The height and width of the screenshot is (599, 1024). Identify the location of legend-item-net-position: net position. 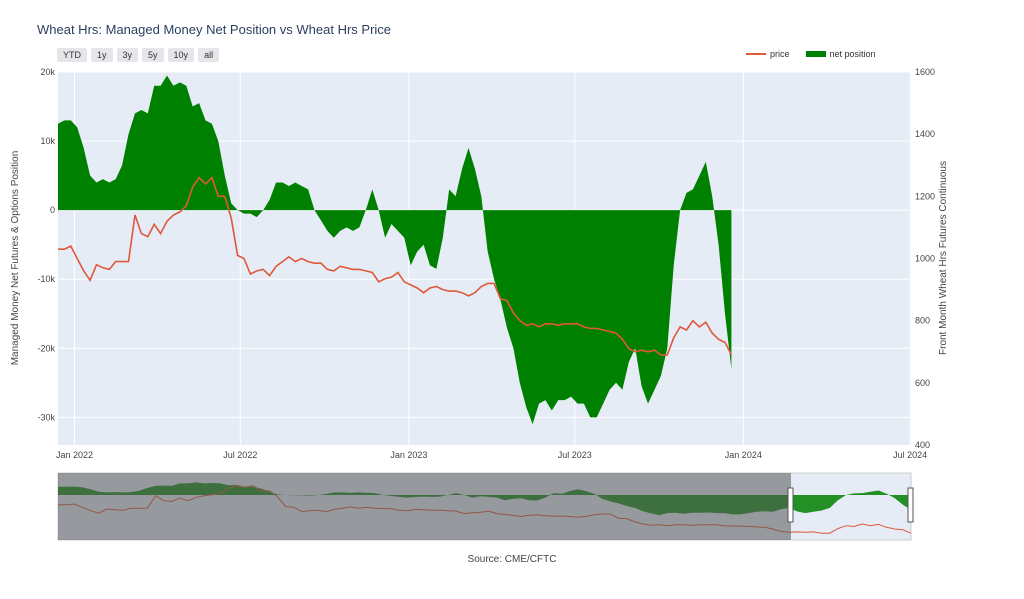
(840, 54).